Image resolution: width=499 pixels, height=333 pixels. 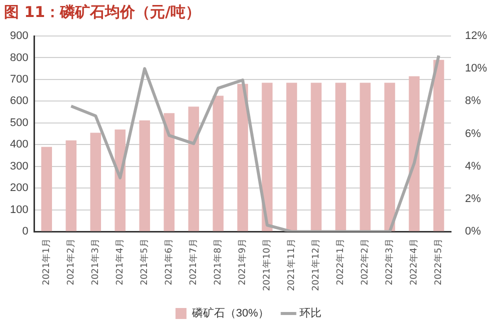 What do you see at coordinates (242, 262) in the screenshot?
I see `x-tick-label: 2021年9月` at bounding box center [242, 262].